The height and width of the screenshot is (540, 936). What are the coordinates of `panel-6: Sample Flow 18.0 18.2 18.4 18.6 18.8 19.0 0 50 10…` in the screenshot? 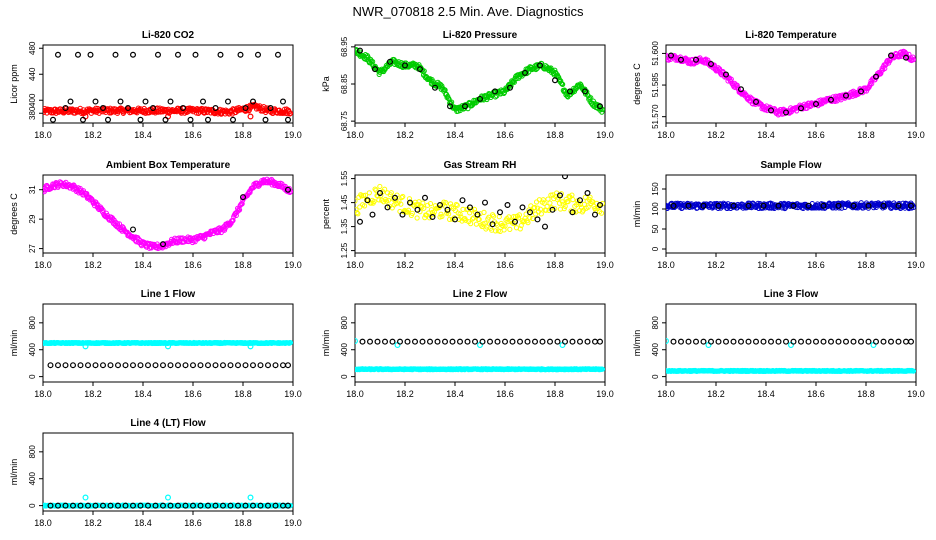 It's located at (778, 215).